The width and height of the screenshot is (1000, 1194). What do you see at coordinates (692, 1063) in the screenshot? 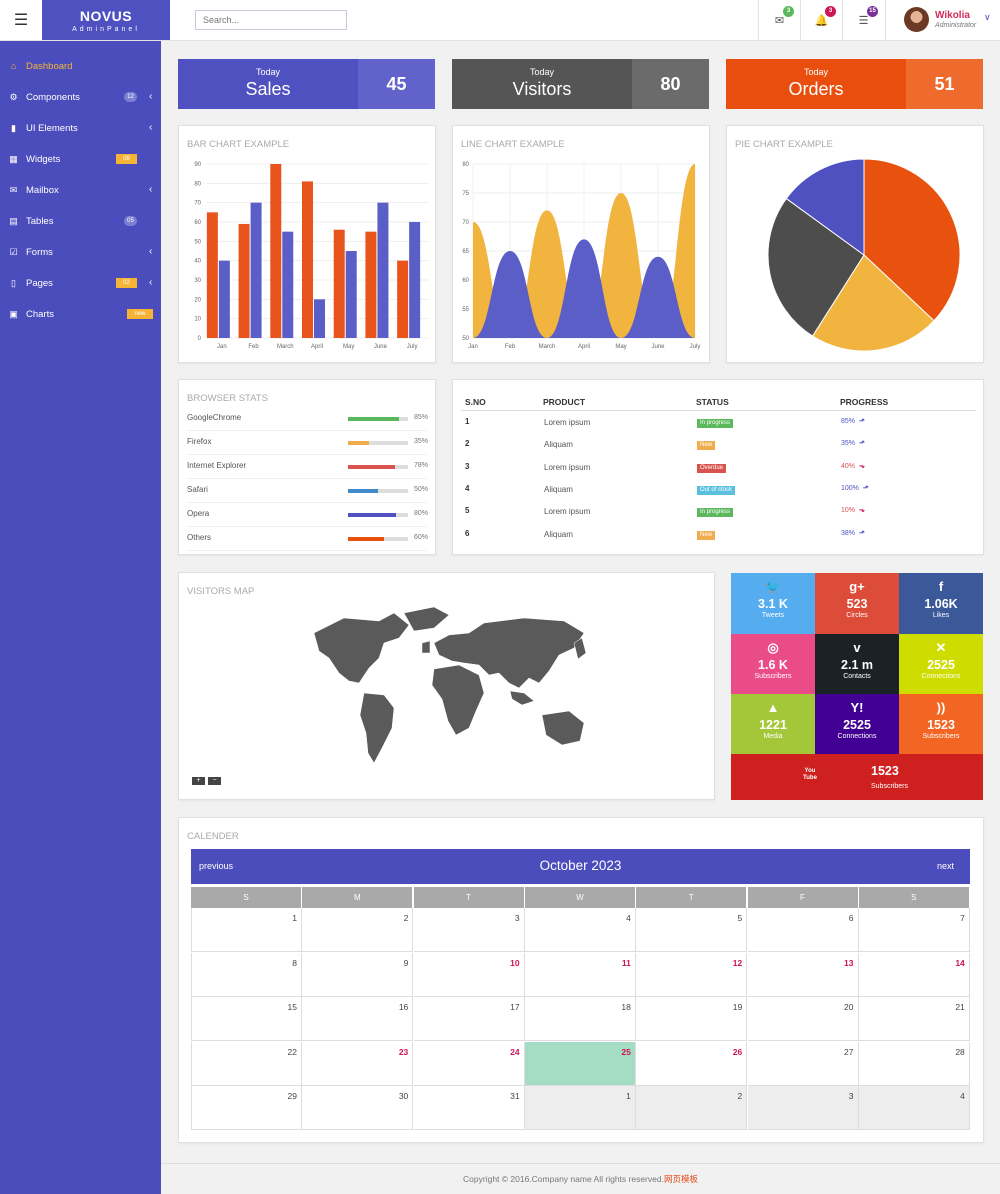
I see `calendar-day: 26` at bounding box center [692, 1063].